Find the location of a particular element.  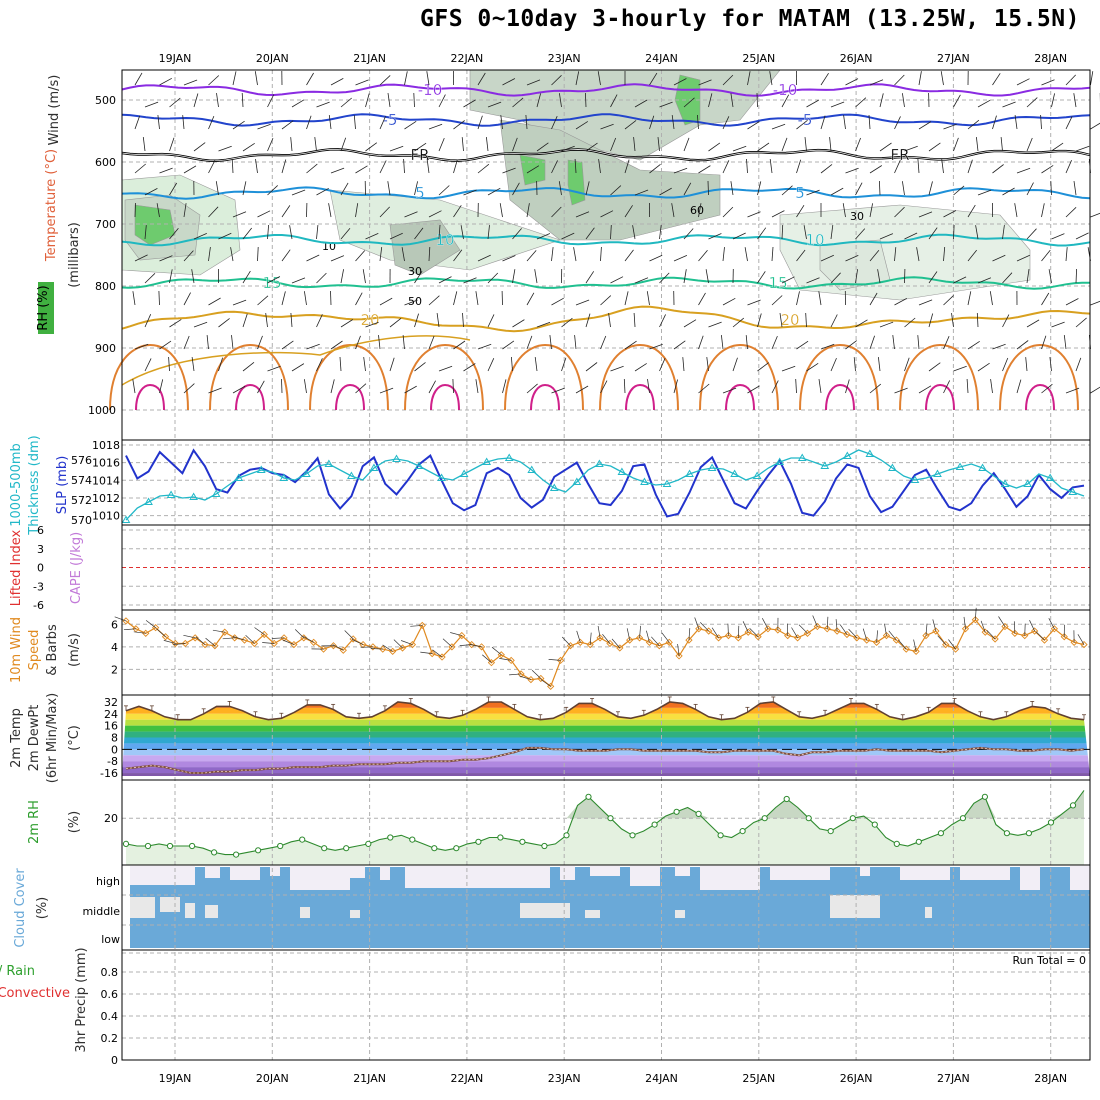

isotherm-line-inner is located at coordinates (606, 155).